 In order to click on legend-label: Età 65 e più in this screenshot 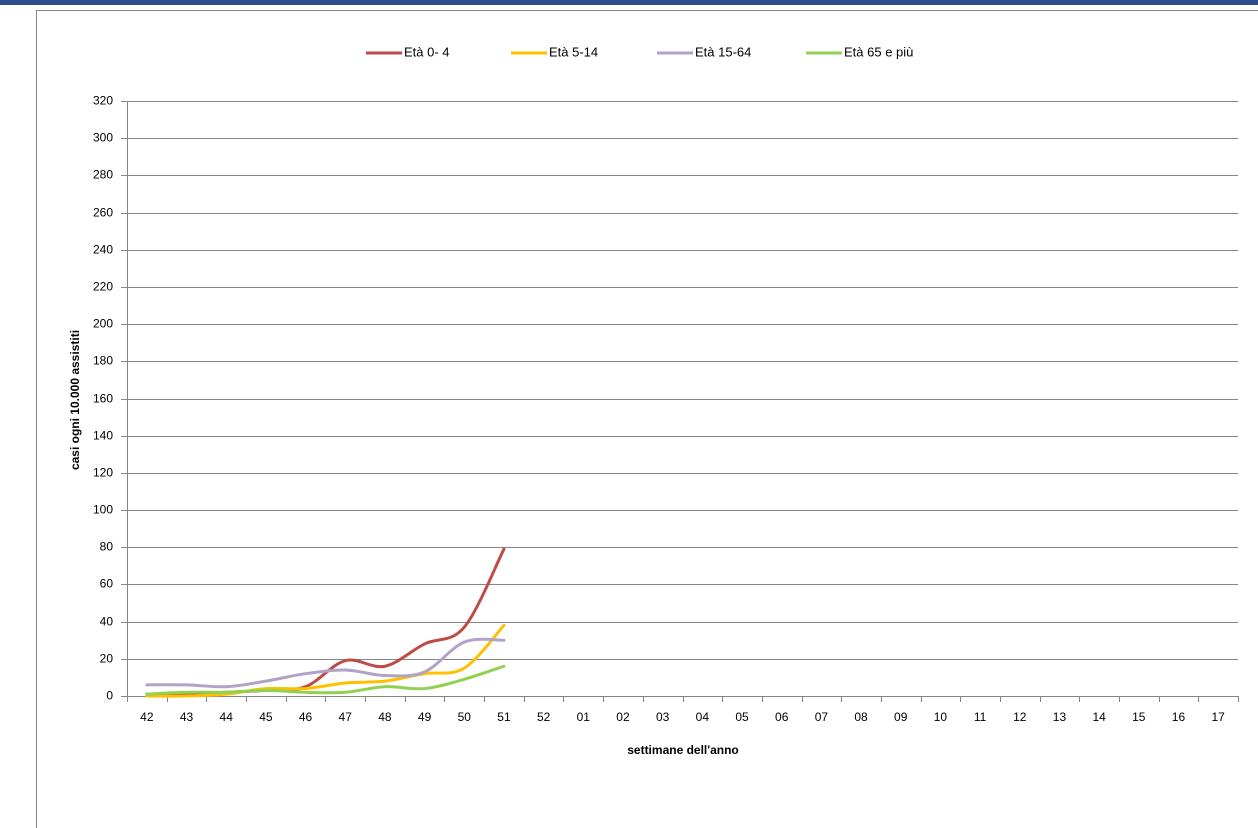, I will do `click(878, 51)`.